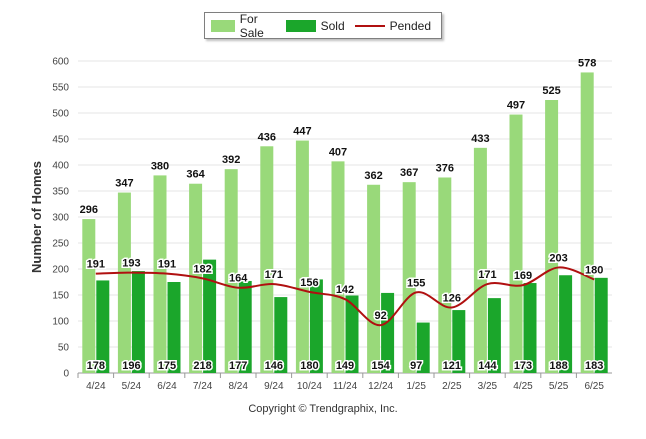 The width and height of the screenshot is (646, 439). Describe the element at coordinates (445, 168) in the screenshot. I see `label-for-sale: 376` at that location.